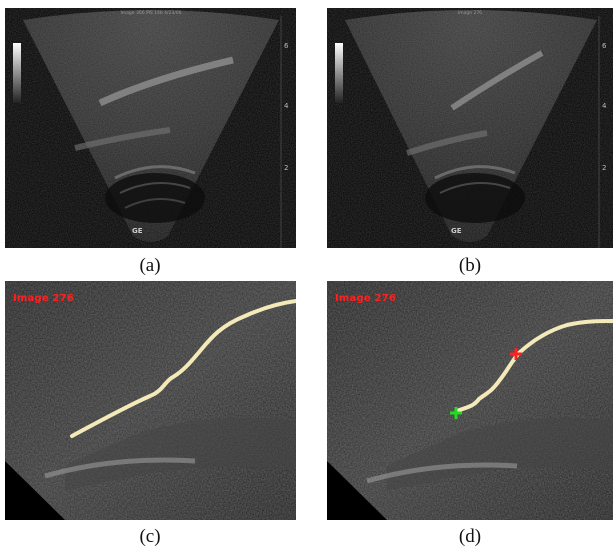 The width and height of the screenshot is (613, 549). What do you see at coordinates (516, 354) in the screenshot?
I see `red-cross-marker` at bounding box center [516, 354].